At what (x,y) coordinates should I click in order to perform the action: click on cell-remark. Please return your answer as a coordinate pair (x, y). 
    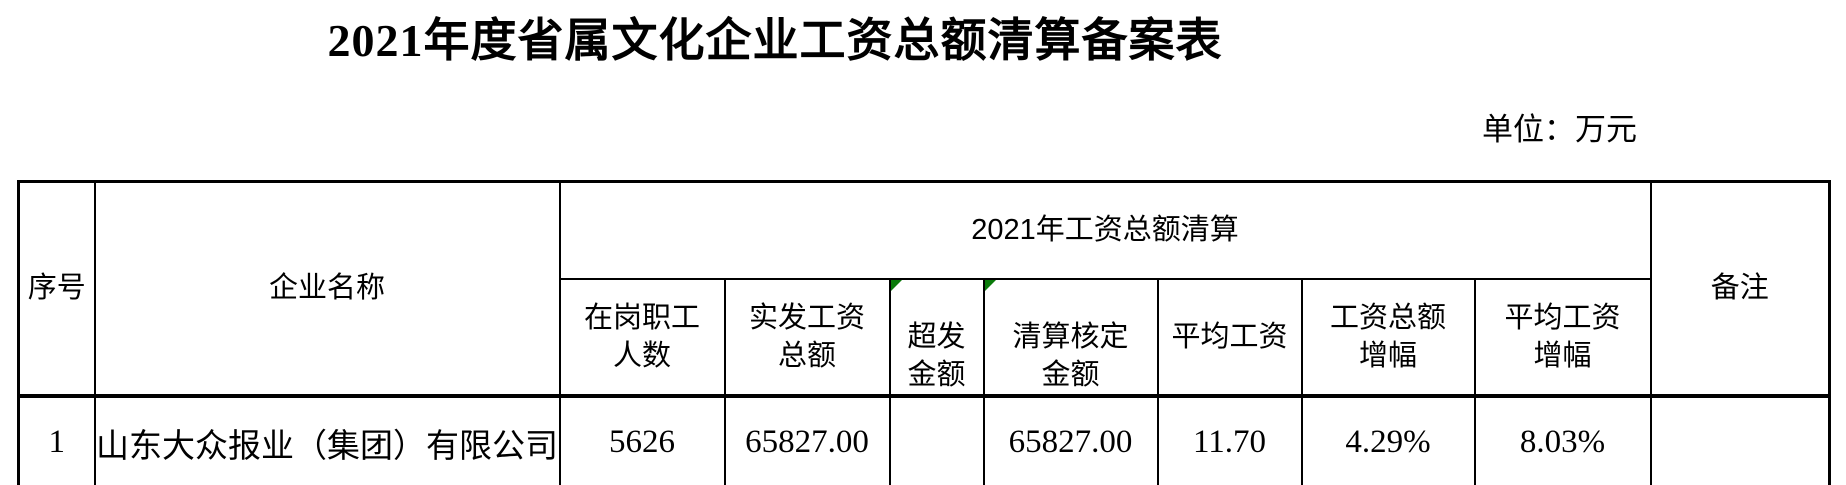
    Looking at the image, I should click on (1740, 439).